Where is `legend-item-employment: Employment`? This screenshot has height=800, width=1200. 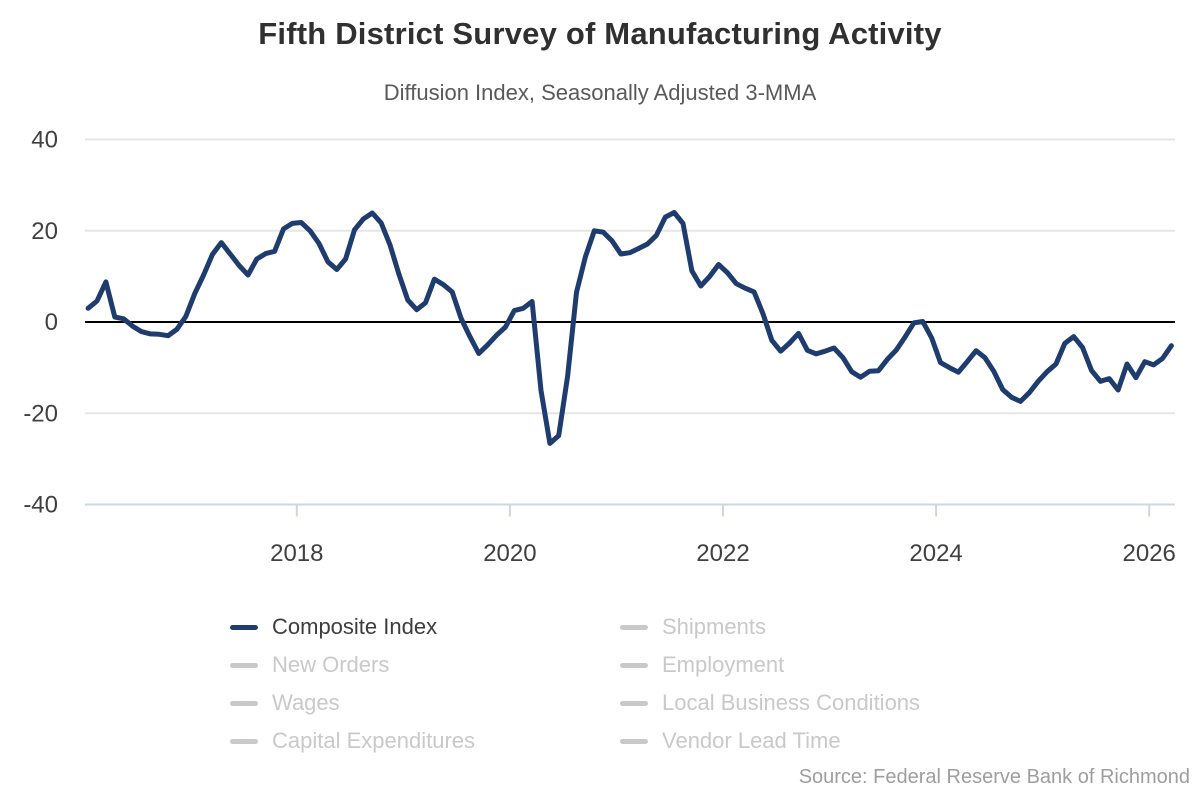
legend-item-employment: Employment is located at coordinates (770, 665).